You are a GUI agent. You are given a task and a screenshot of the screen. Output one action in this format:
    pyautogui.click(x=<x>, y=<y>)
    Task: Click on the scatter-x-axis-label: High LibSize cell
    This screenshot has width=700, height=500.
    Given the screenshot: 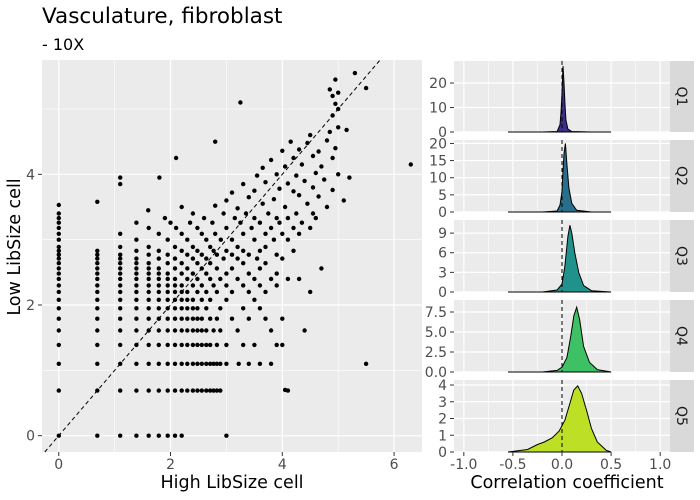 What is the action you would take?
    pyautogui.click(x=231, y=483)
    